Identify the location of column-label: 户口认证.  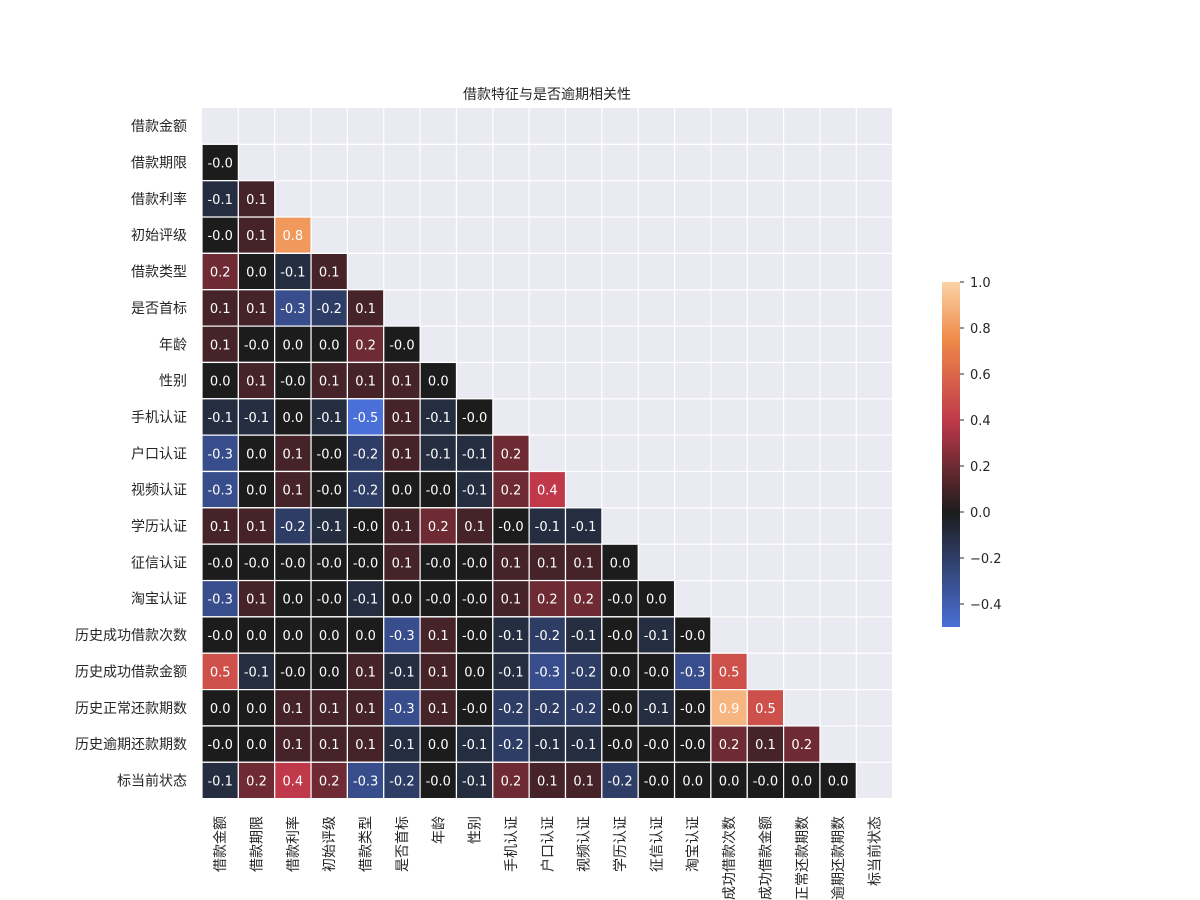
(547, 844).